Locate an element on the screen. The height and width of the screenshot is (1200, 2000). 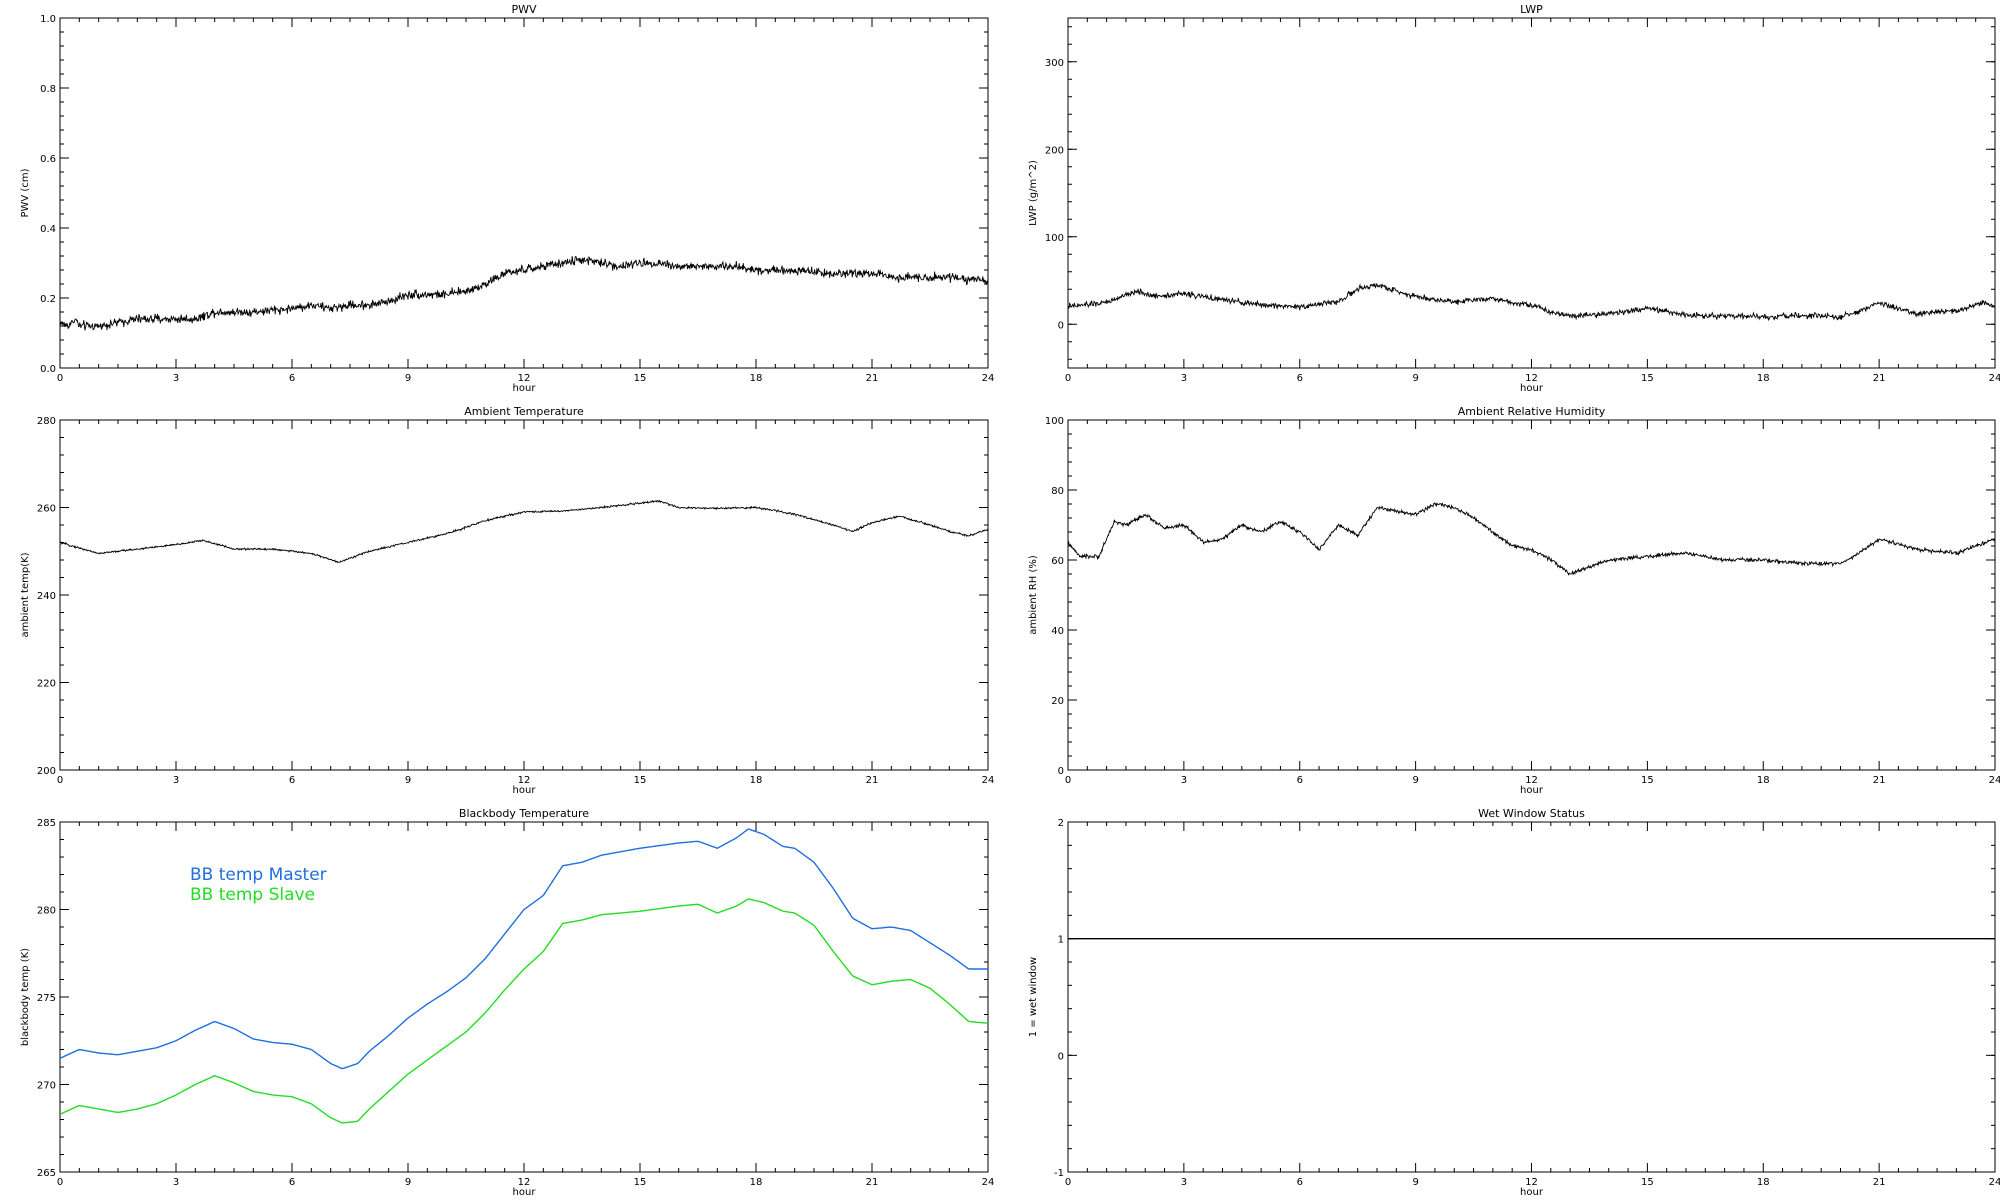
y-axis-label: blackbody temp (K) is located at coordinates (25, 997).